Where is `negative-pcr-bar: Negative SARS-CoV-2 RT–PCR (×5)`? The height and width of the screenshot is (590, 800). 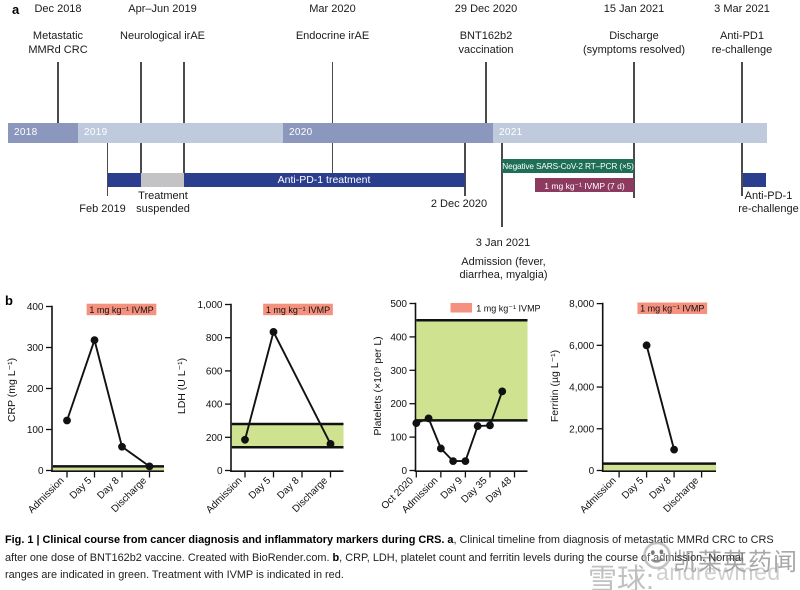
negative-pcr-bar: Negative SARS-CoV-2 RT–PCR (×5) is located at coordinates (568, 165).